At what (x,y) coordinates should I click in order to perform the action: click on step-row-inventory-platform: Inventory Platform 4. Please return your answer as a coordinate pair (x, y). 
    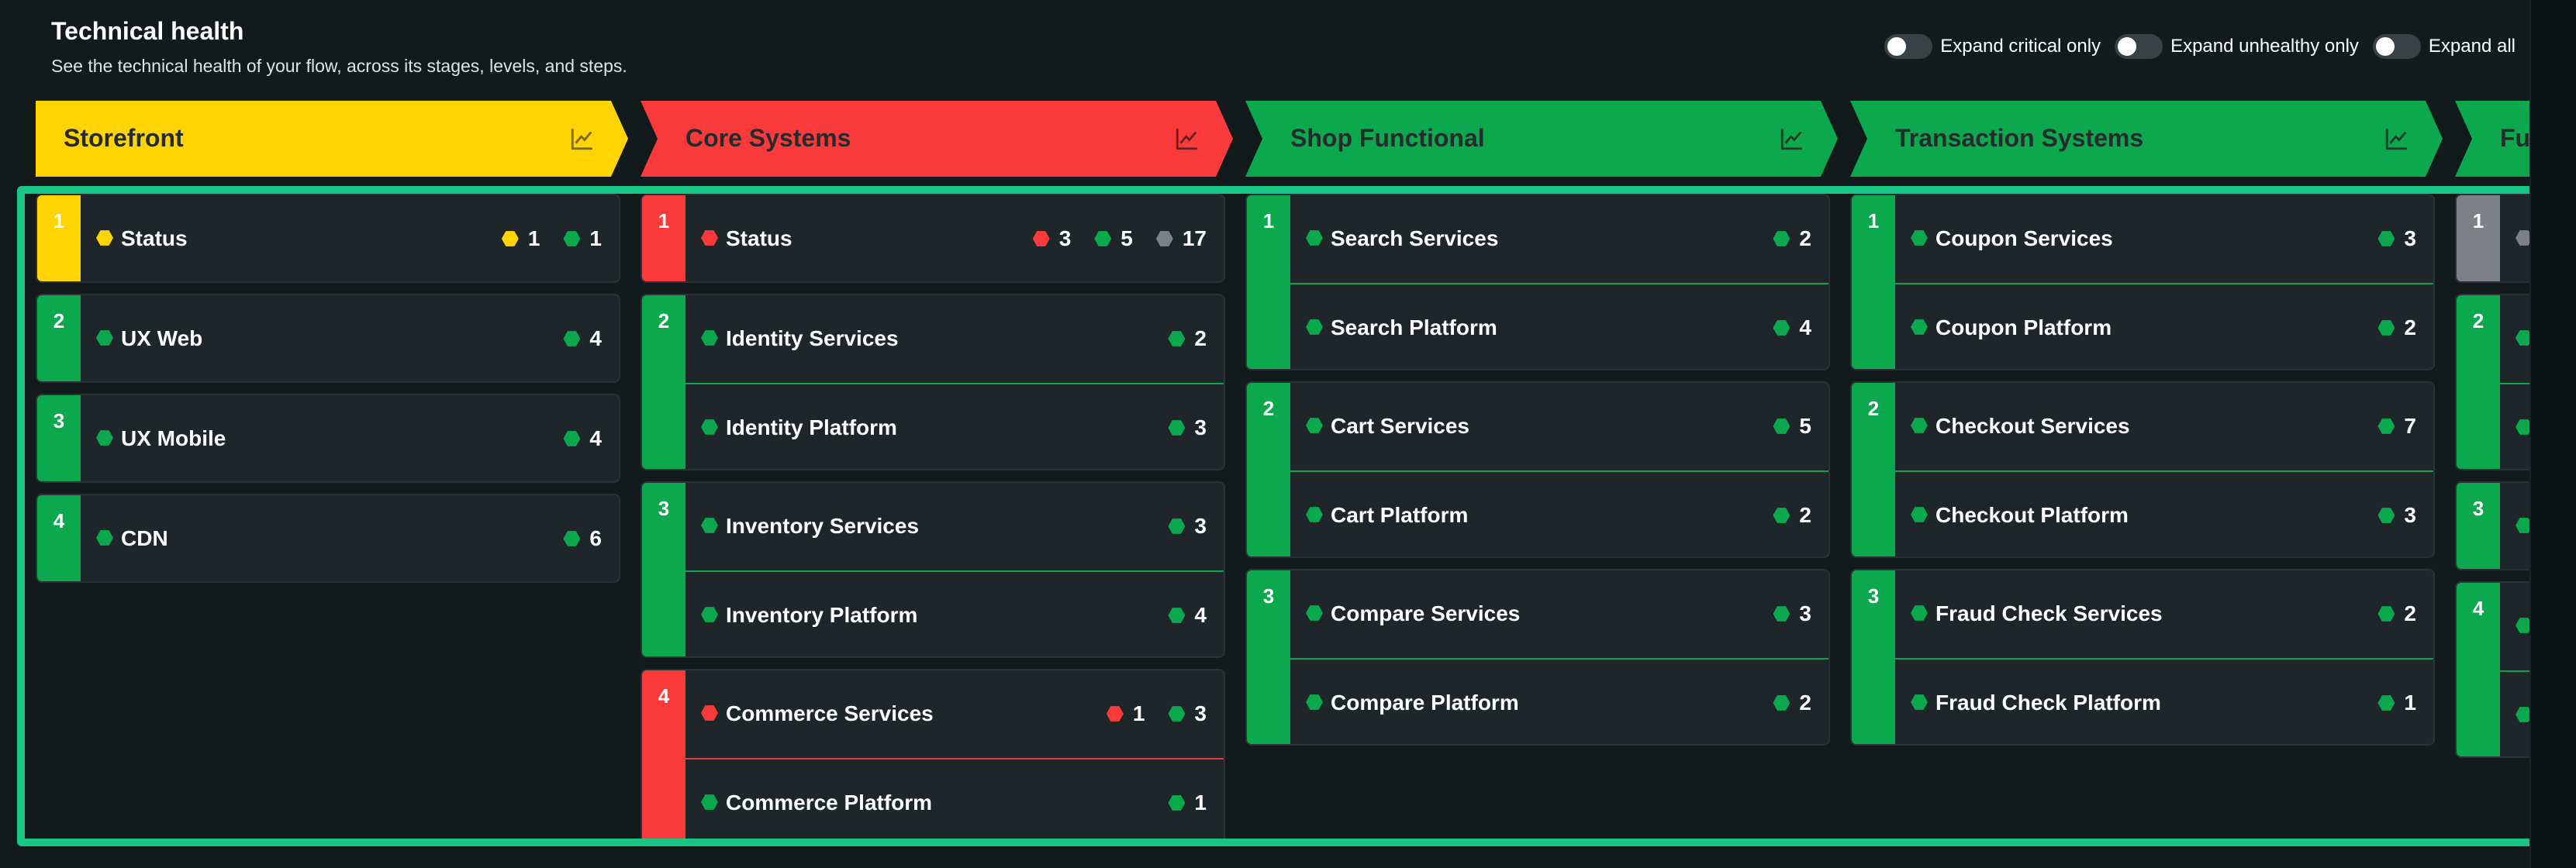
    Looking at the image, I should click on (955, 613).